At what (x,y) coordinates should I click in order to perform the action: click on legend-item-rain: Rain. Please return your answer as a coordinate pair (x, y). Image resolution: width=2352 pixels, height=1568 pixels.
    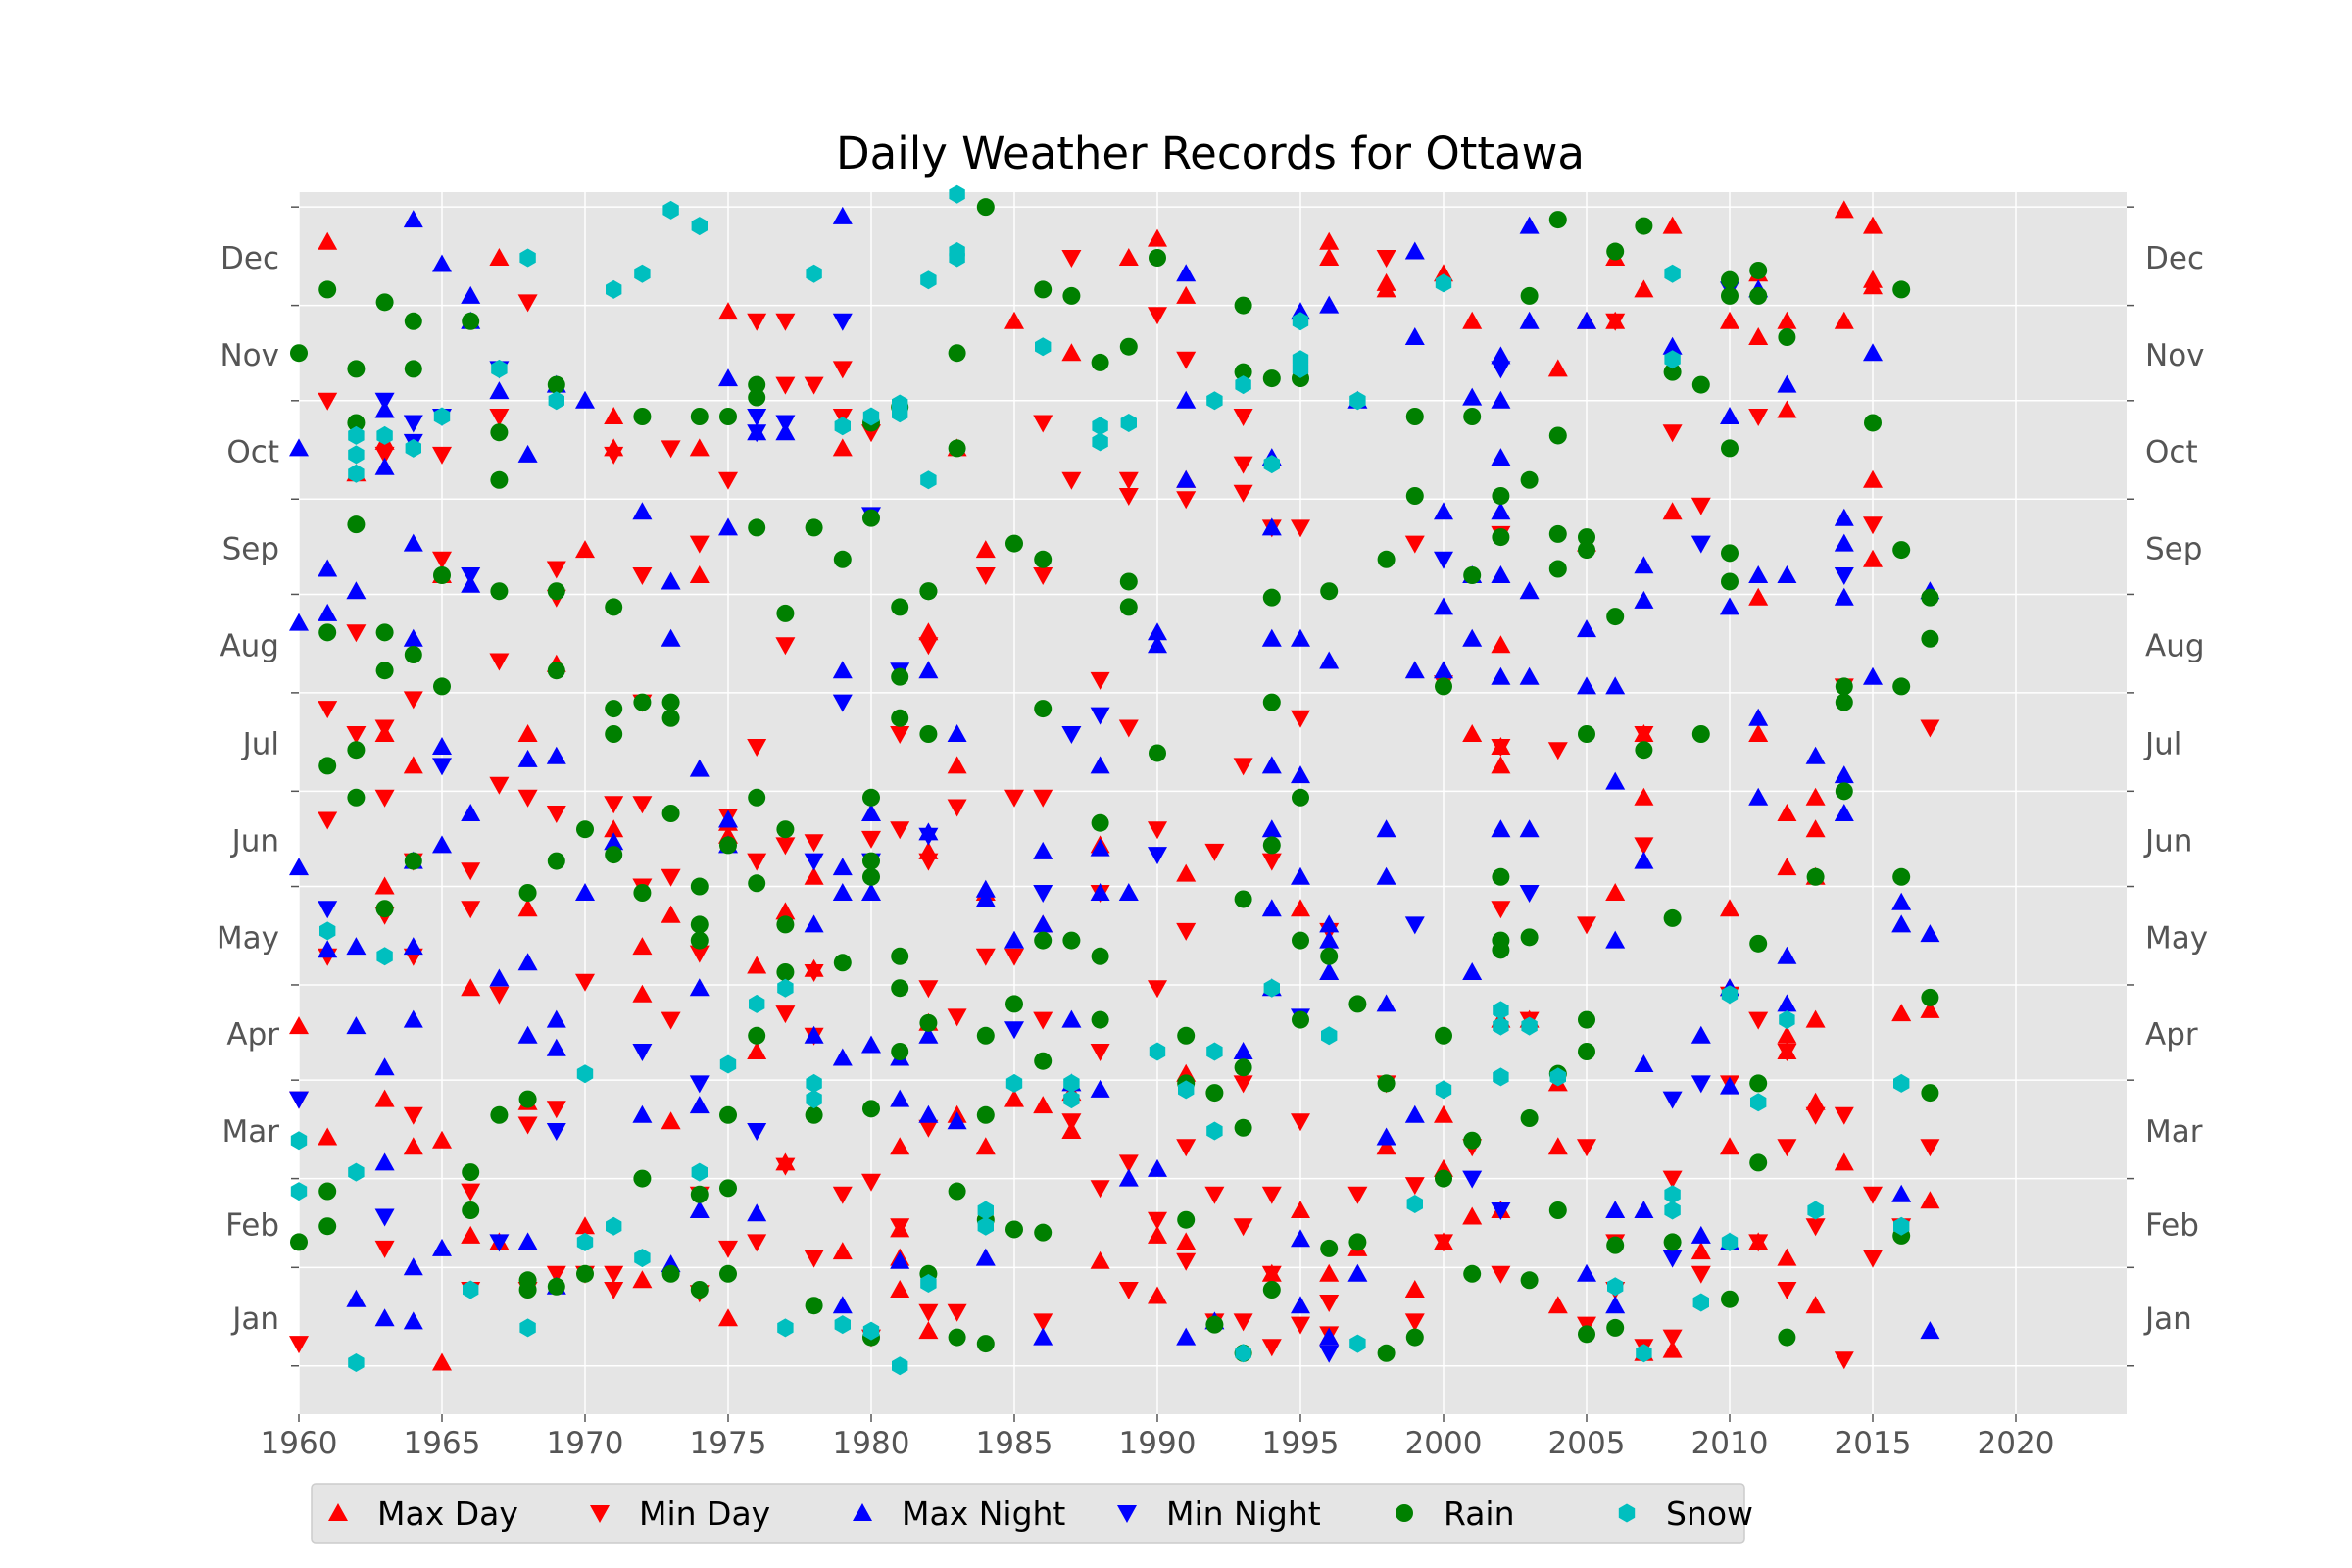
    Looking at the image, I should click on (1455, 1513).